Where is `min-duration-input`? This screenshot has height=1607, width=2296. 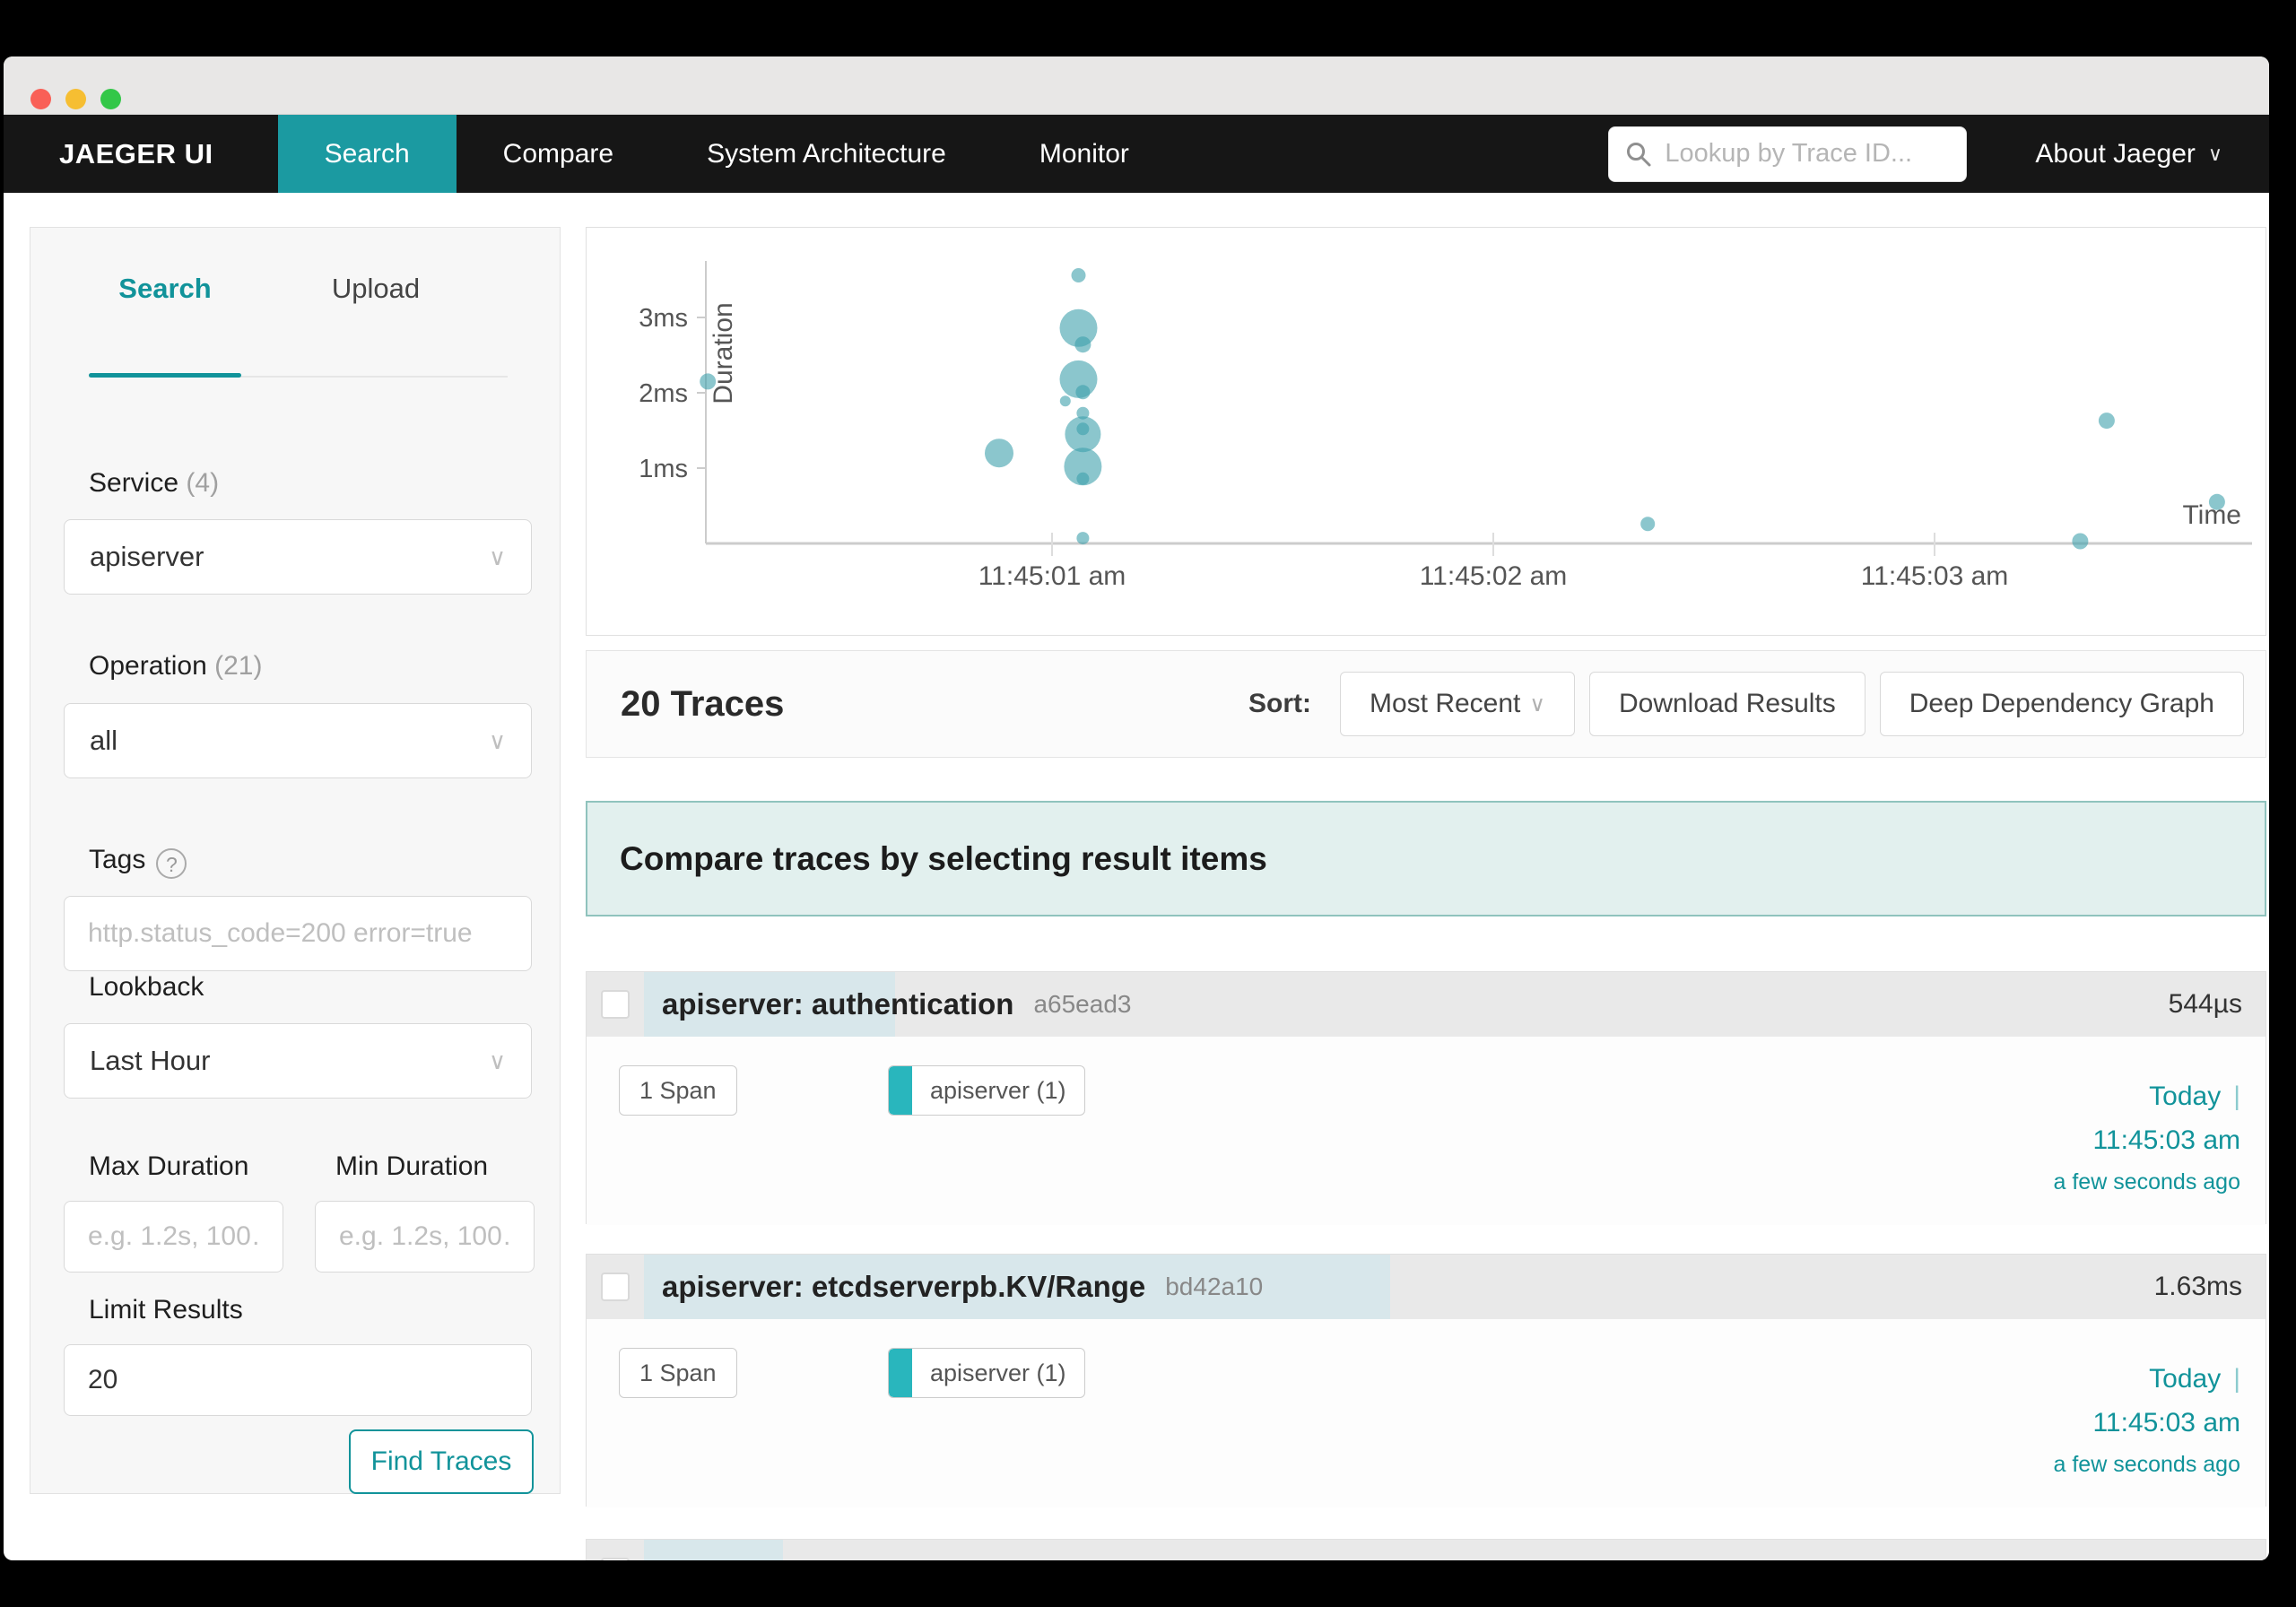 min-duration-input is located at coordinates (425, 1237).